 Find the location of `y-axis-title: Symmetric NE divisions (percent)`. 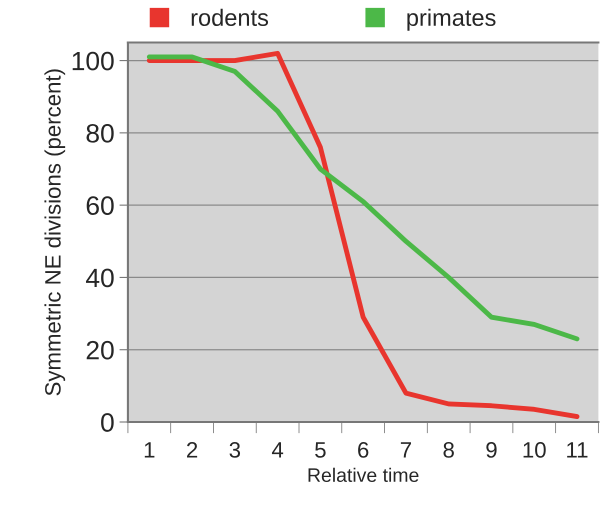

y-axis-title: Symmetric NE divisions (percent) is located at coordinates (55, 232).